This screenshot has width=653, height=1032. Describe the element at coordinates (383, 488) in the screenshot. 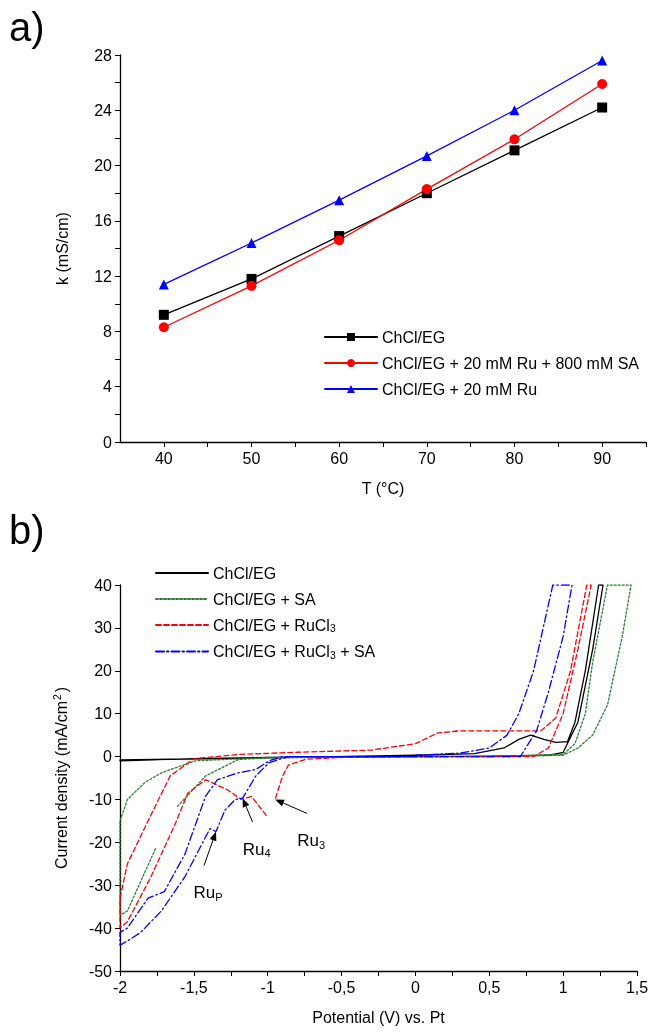

I see `x-axis-title: T (°C)` at that location.